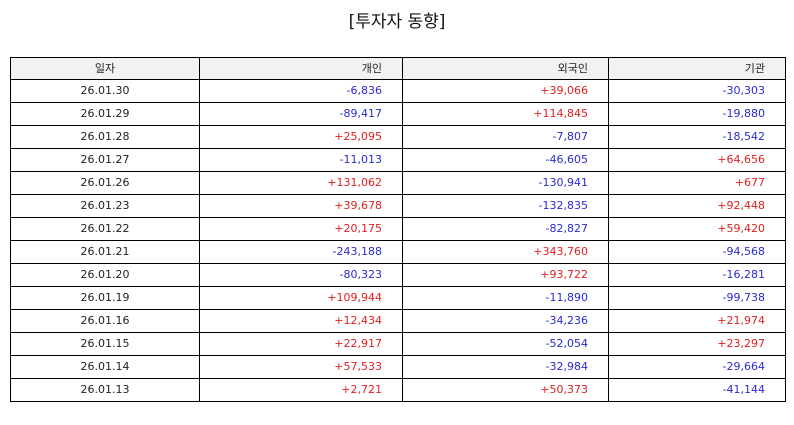 Image resolution: width=794 pixels, height=425 pixels. What do you see at coordinates (301, 68) in the screenshot?
I see `header-individual: 개인` at bounding box center [301, 68].